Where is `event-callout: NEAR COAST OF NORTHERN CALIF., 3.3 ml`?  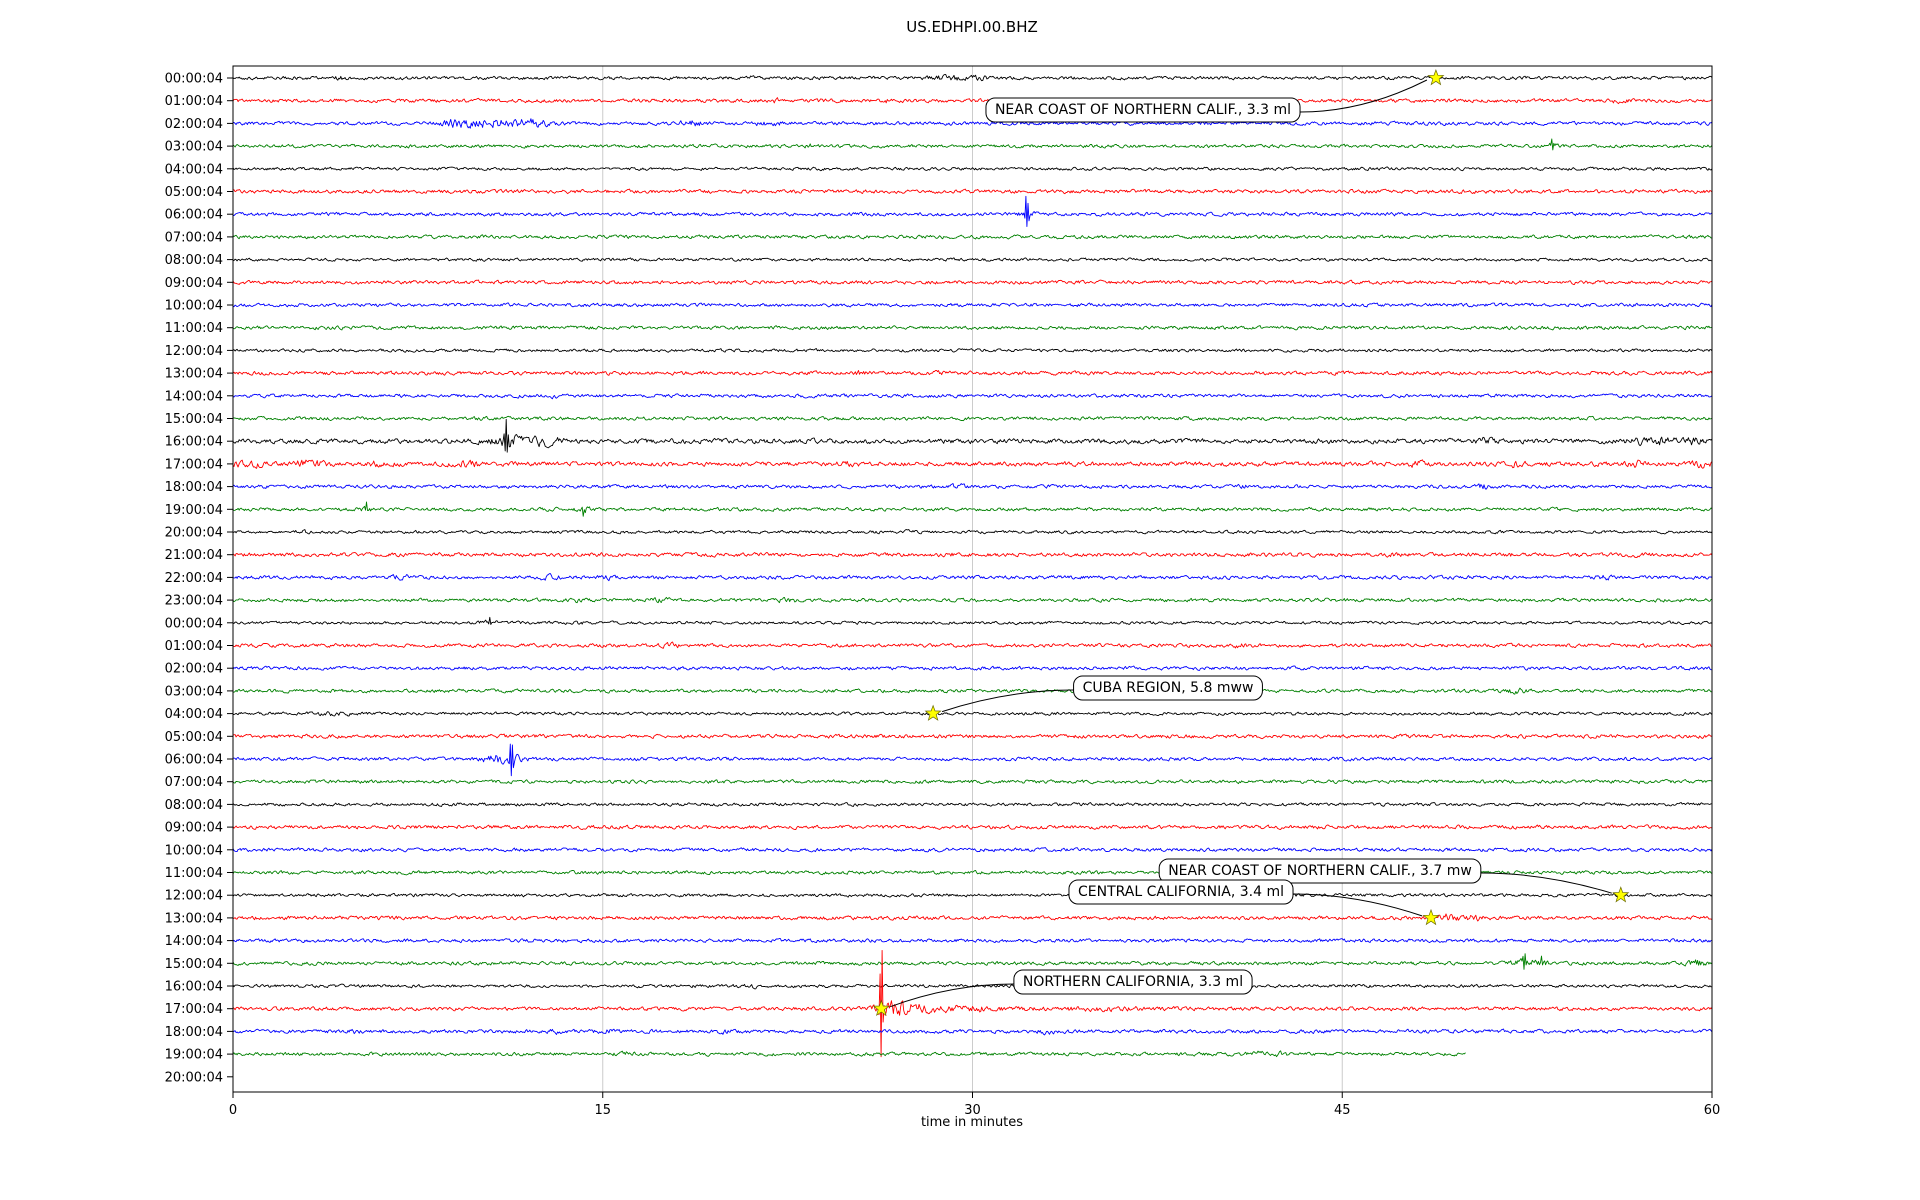
event-callout: NEAR COAST OF NORTHERN CALIF., 3.3 ml is located at coordinates (1143, 110).